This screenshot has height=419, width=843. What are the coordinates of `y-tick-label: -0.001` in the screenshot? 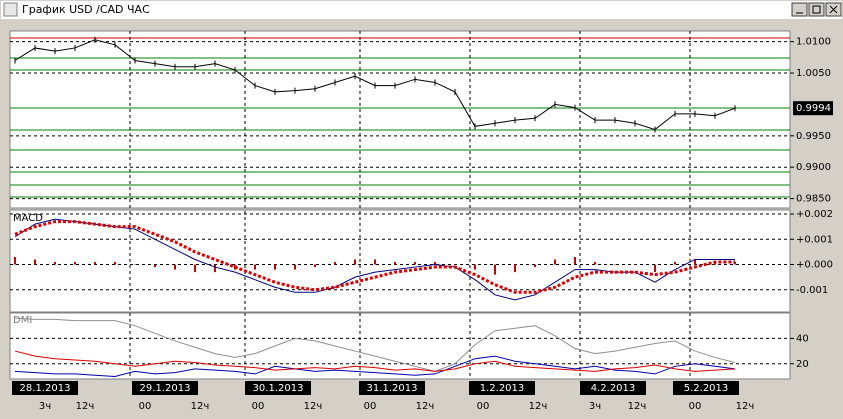 It's located at (812, 290).